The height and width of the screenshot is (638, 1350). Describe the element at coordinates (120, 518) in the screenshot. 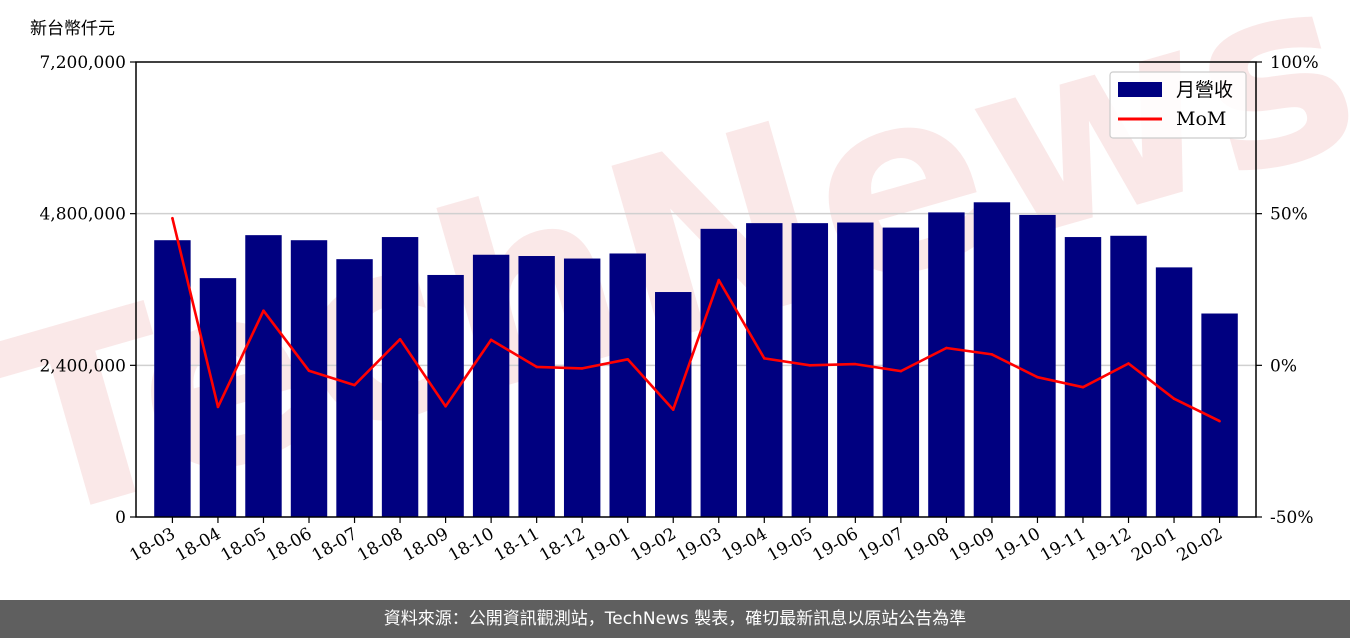

I see `left-tick-label: 0` at that location.